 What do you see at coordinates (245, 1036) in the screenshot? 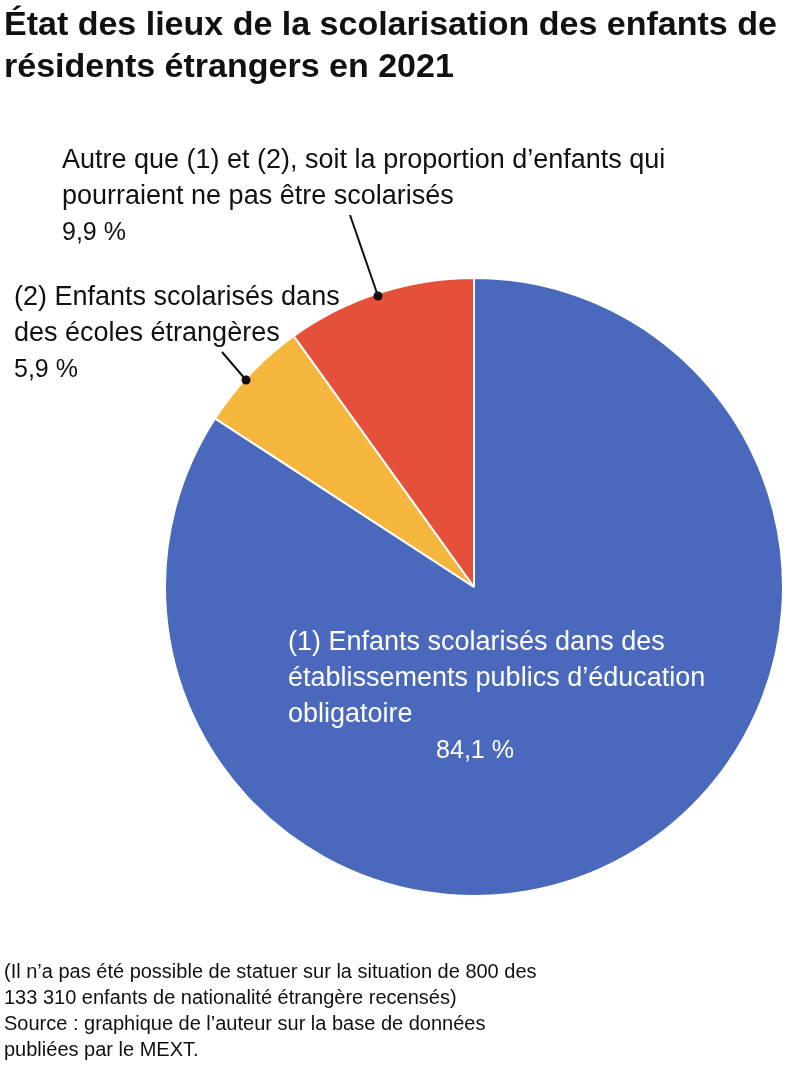
I see `source-note: Source : graphique de l’auteur sur la base de données publiées par le MEXT.` at bounding box center [245, 1036].